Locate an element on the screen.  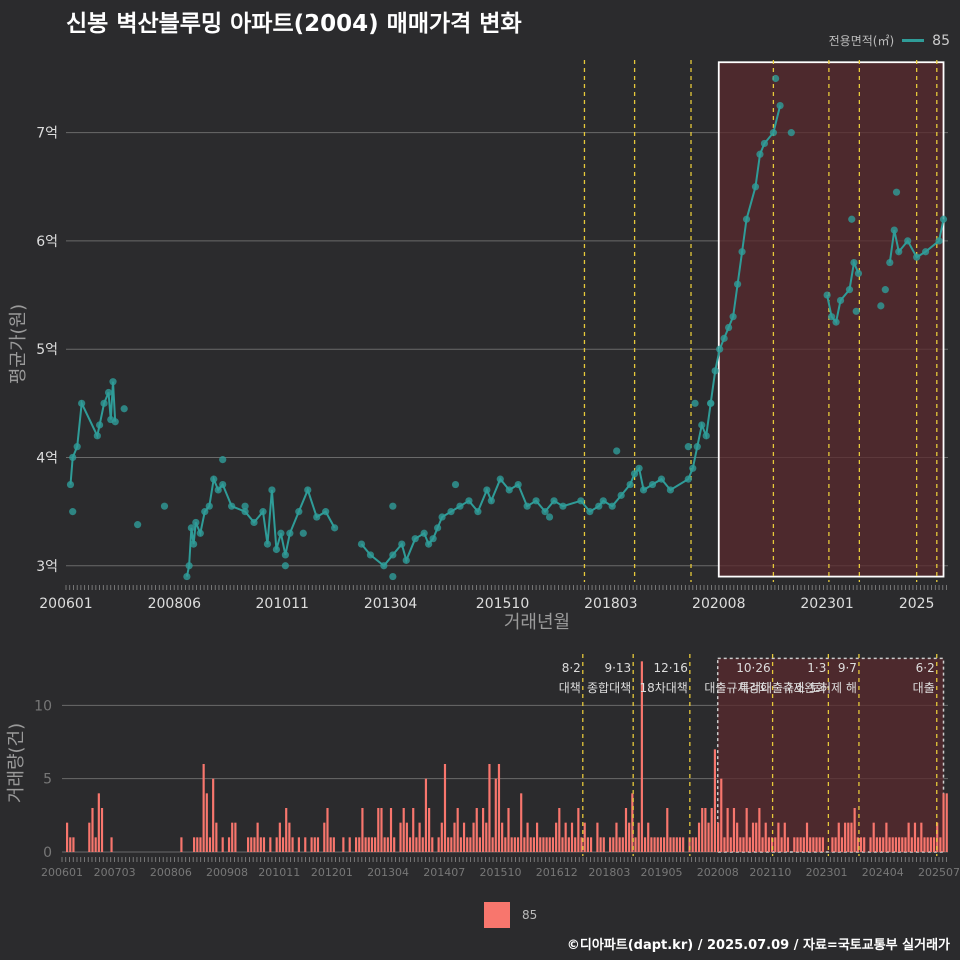
legend-title: 전용면적(㎡) is located at coordinates (861, 41).